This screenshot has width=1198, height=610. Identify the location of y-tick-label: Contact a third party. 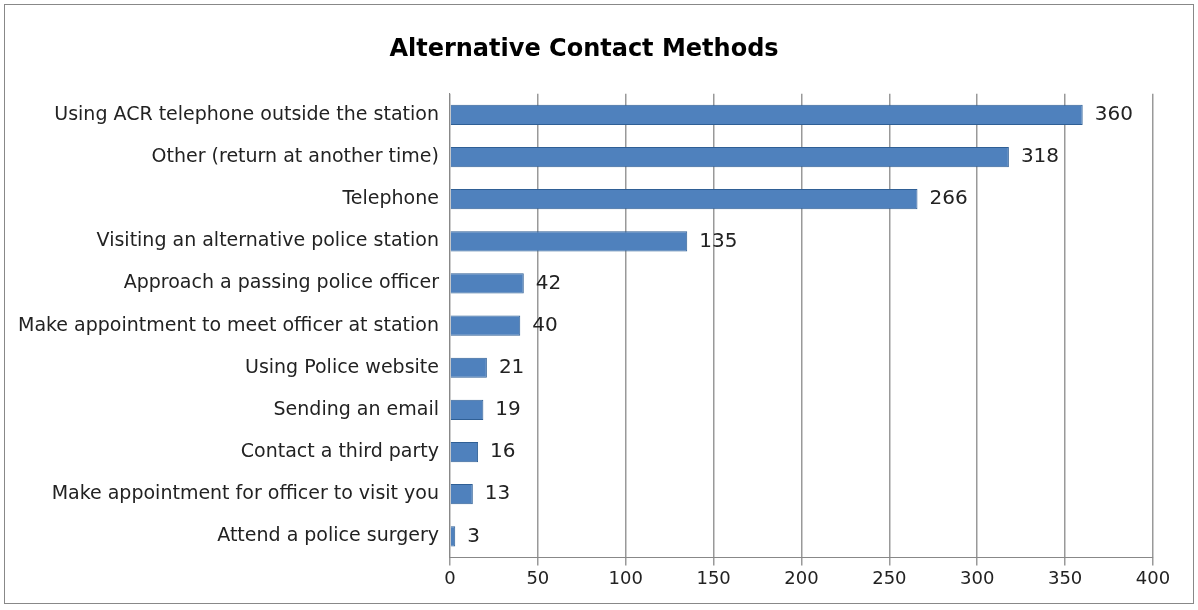
(339, 449).